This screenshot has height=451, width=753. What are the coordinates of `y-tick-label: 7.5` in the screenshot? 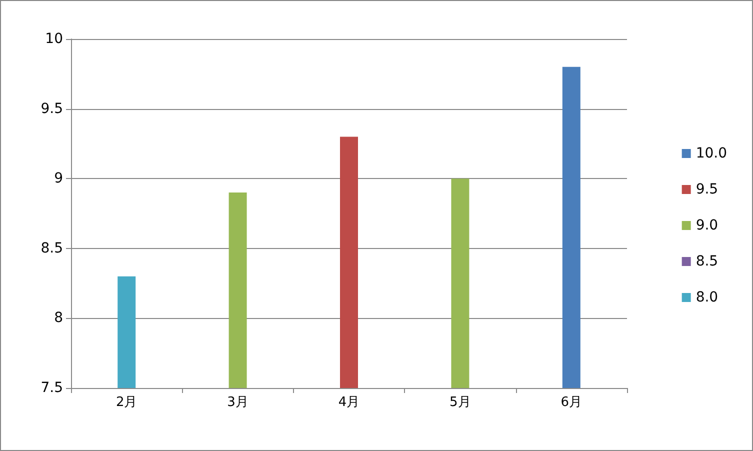 It's located at (51, 388).